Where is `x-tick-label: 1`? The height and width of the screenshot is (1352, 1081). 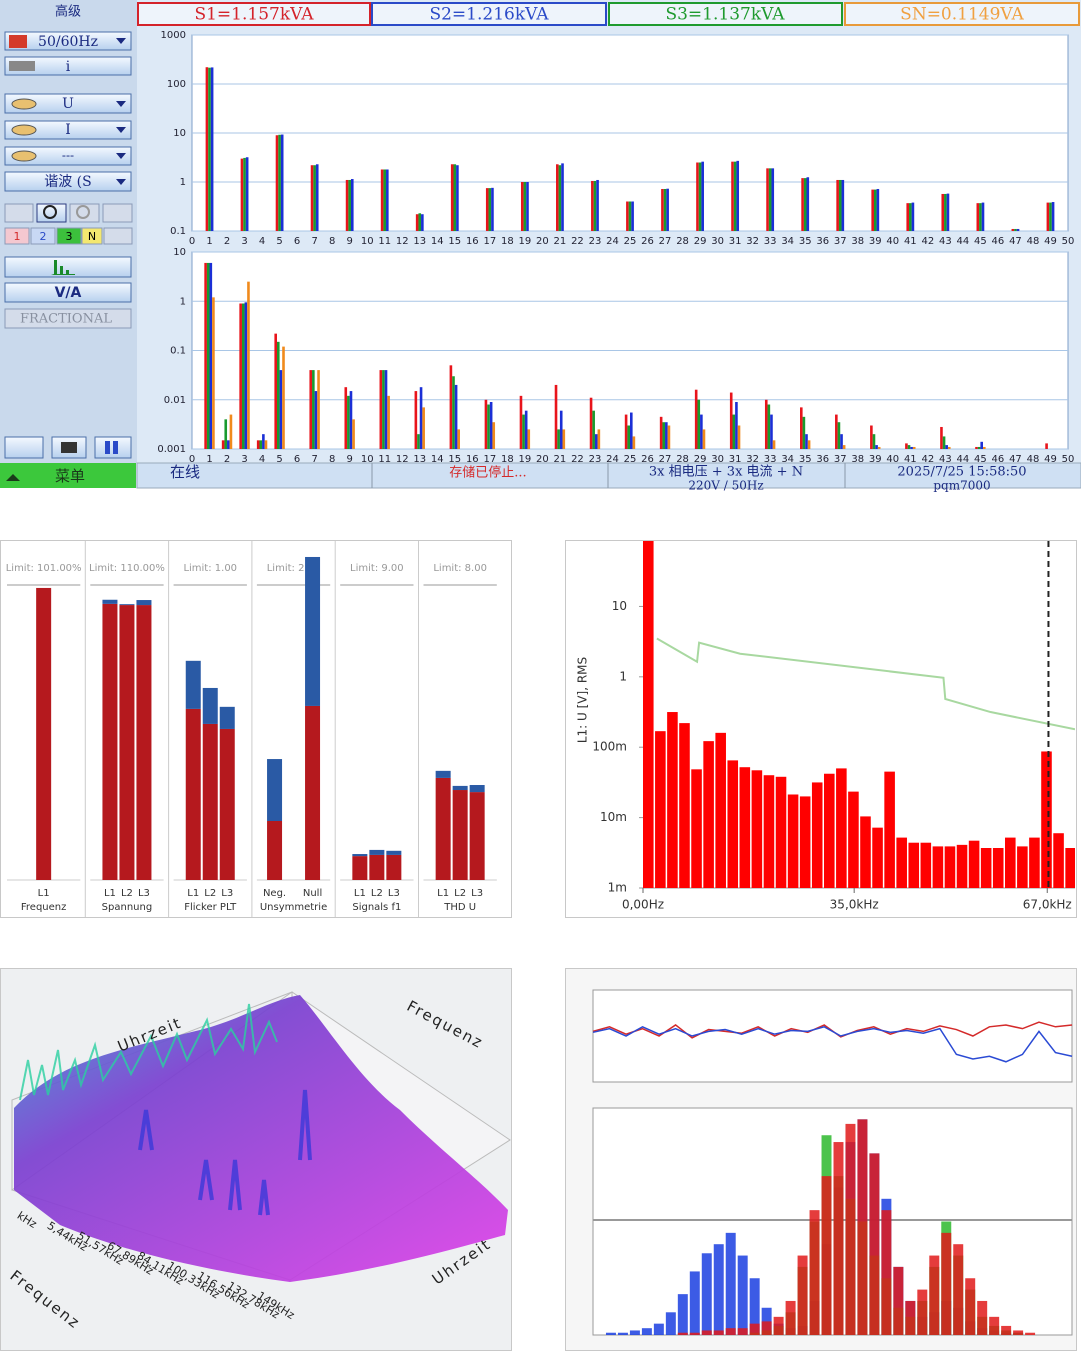
x-tick-label: 1 is located at coordinates (209, 241).